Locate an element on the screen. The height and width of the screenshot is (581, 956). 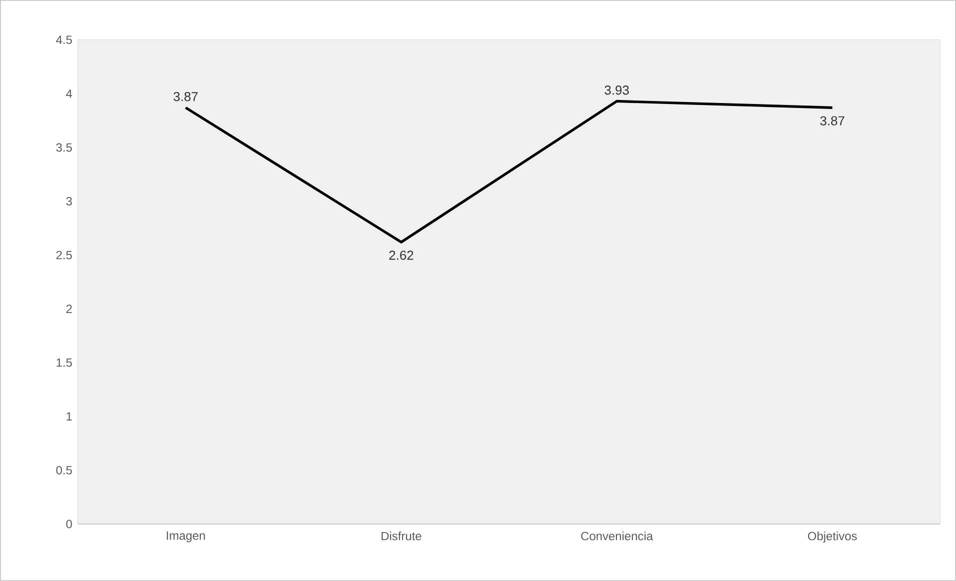
data-label: 2.62 is located at coordinates (401, 255).